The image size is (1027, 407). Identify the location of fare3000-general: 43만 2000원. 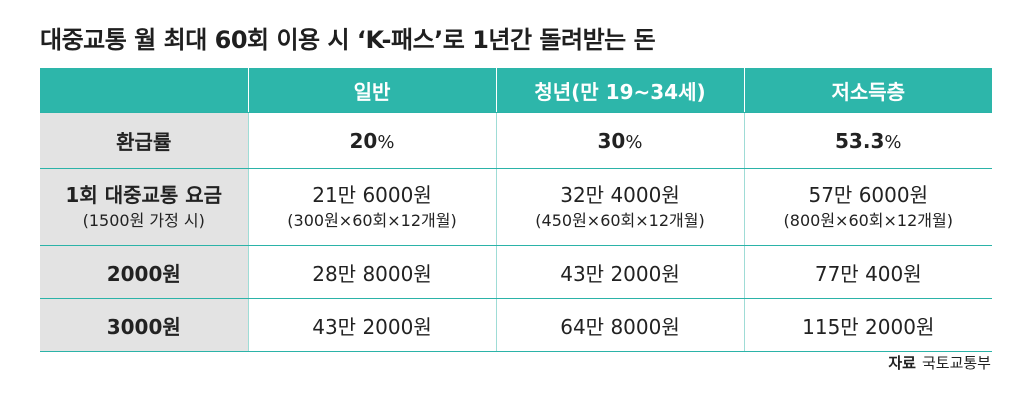
(371, 325).